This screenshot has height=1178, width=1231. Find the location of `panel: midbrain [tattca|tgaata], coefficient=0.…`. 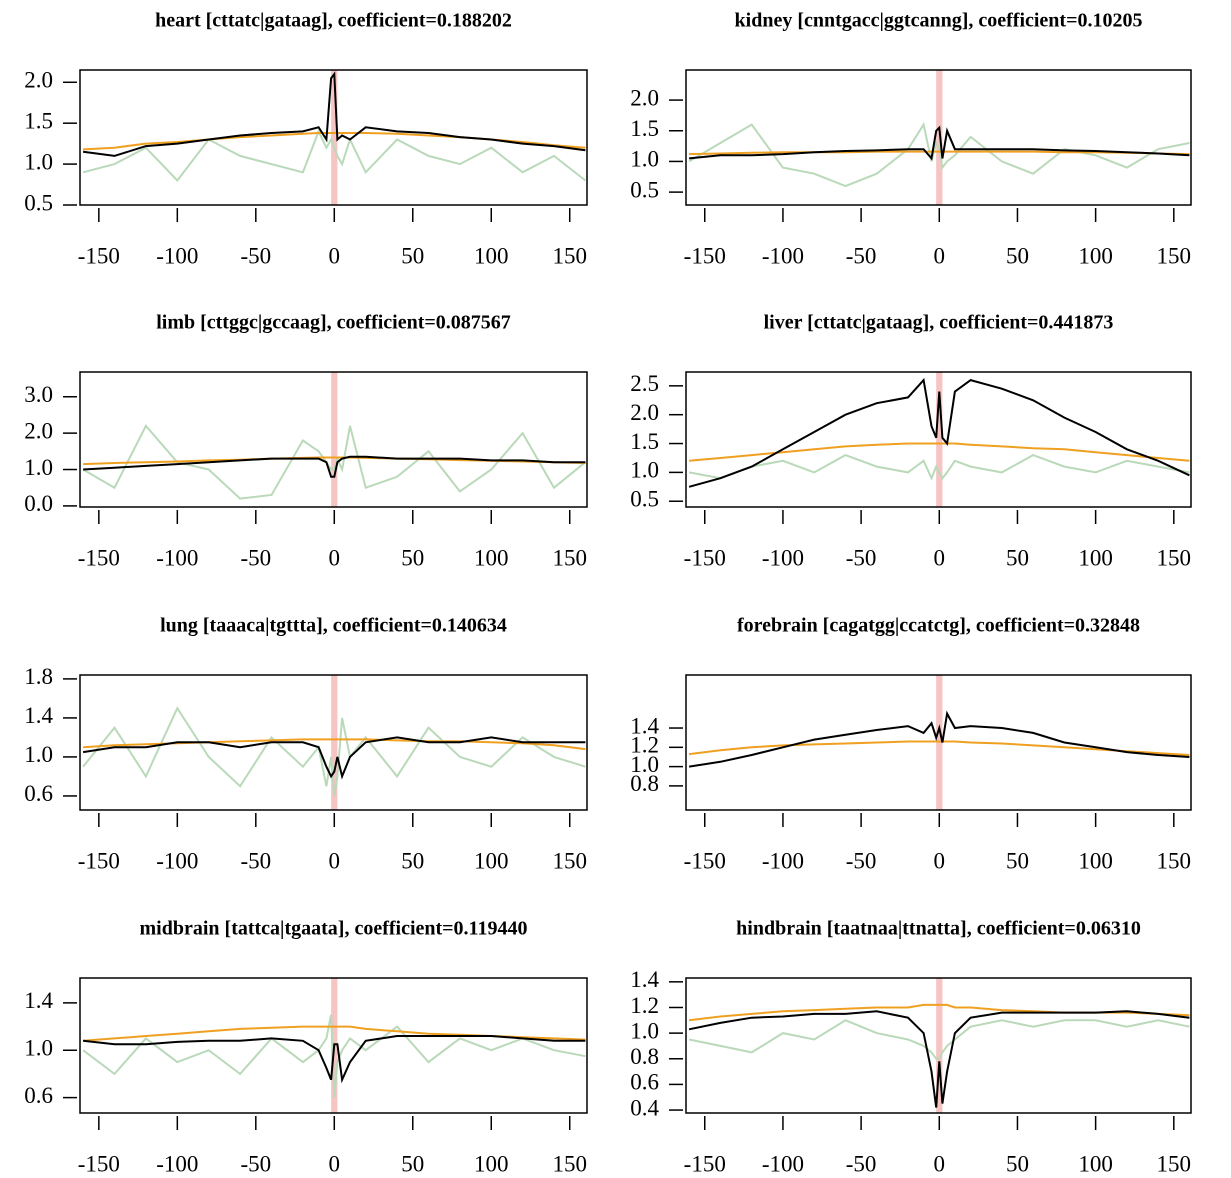

panel: midbrain [tattca|tgaata], coefficient=0.… is located at coordinates (306, 1047).